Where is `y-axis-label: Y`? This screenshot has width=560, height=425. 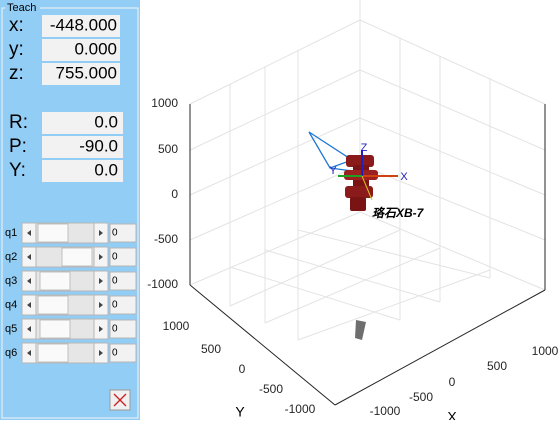 y-axis-label: Y is located at coordinates (240, 412).